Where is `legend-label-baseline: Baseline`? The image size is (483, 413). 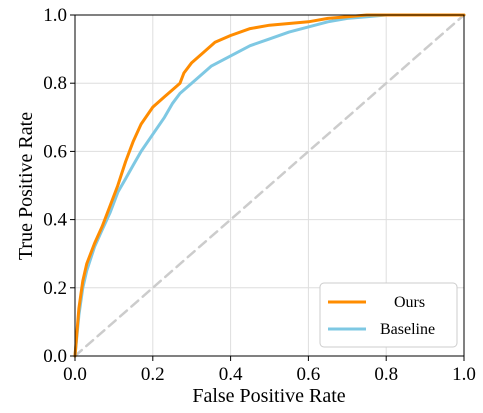
legend-label-baseline: Baseline is located at coordinates (407, 329).